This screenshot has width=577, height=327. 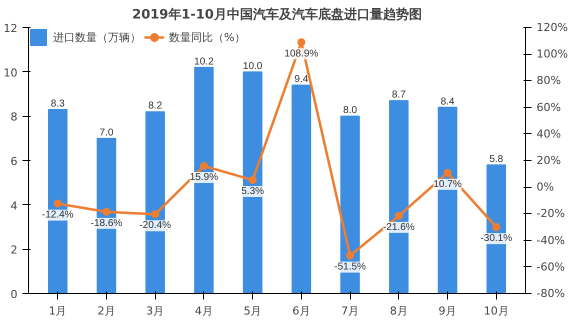 I want to click on y2-tick-label: -40%, so click(x=550, y=240).